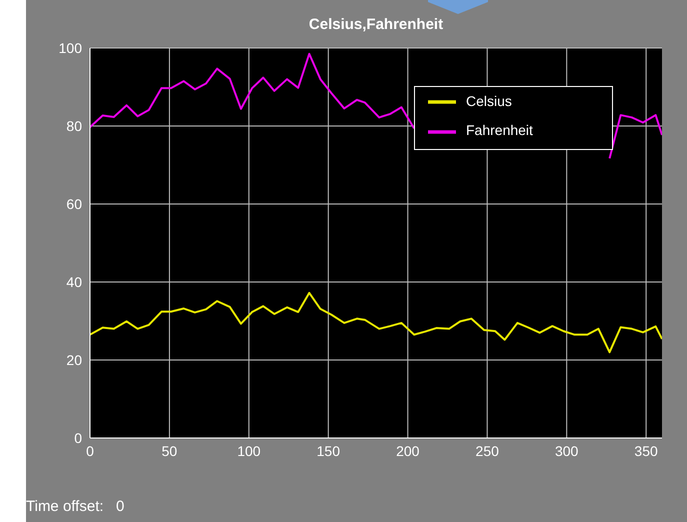  I want to click on series-label: Fahrenheit, so click(499, 130).